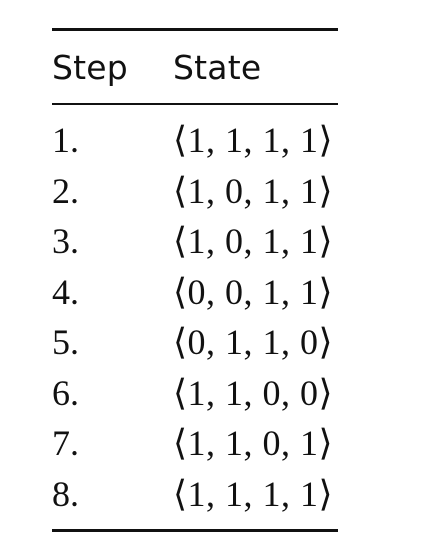  I want to click on table-header-row: Step State, so click(195, 67).